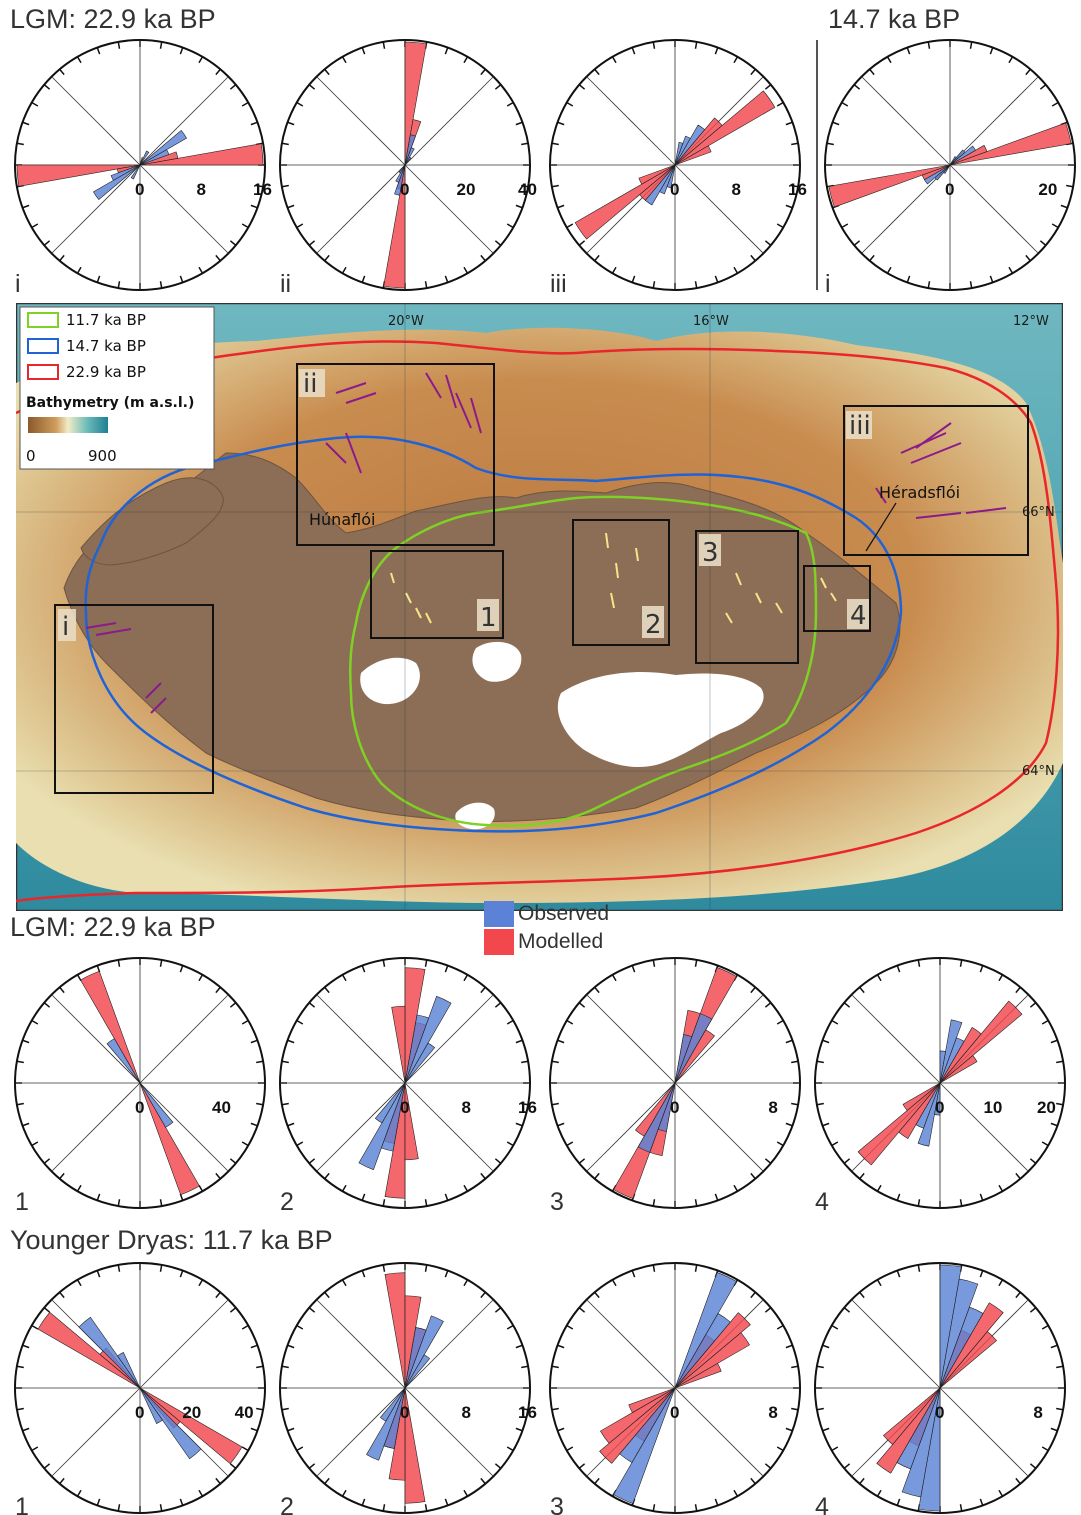  Describe the element at coordinates (287, 1504) in the screenshot. I see `rose-title: 2` at that location.